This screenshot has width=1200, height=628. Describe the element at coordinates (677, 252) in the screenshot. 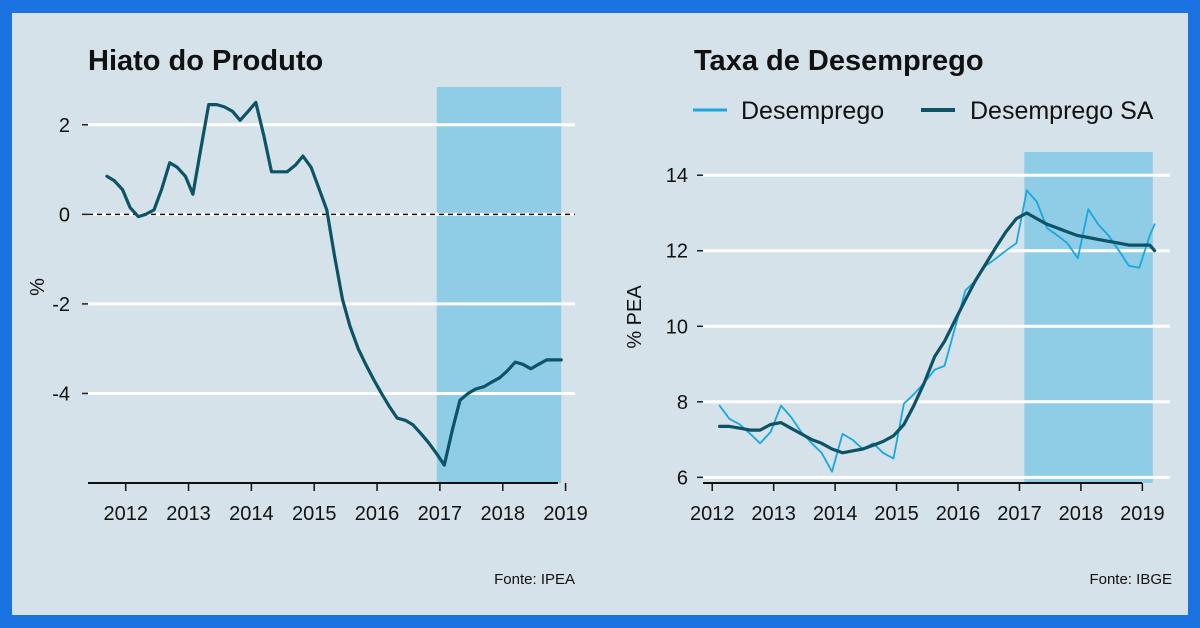

I see `y-tick-label: 12` at that location.